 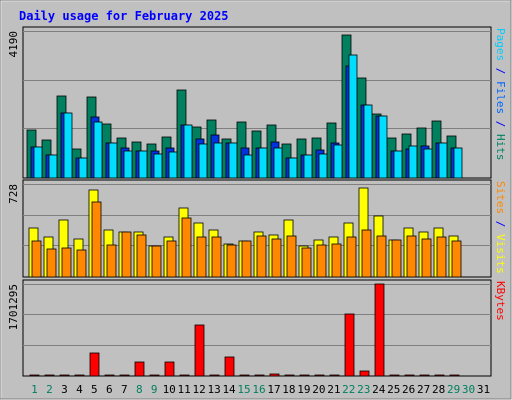 I want to click on axis-label-part: Files, so click(x=500, y=97).